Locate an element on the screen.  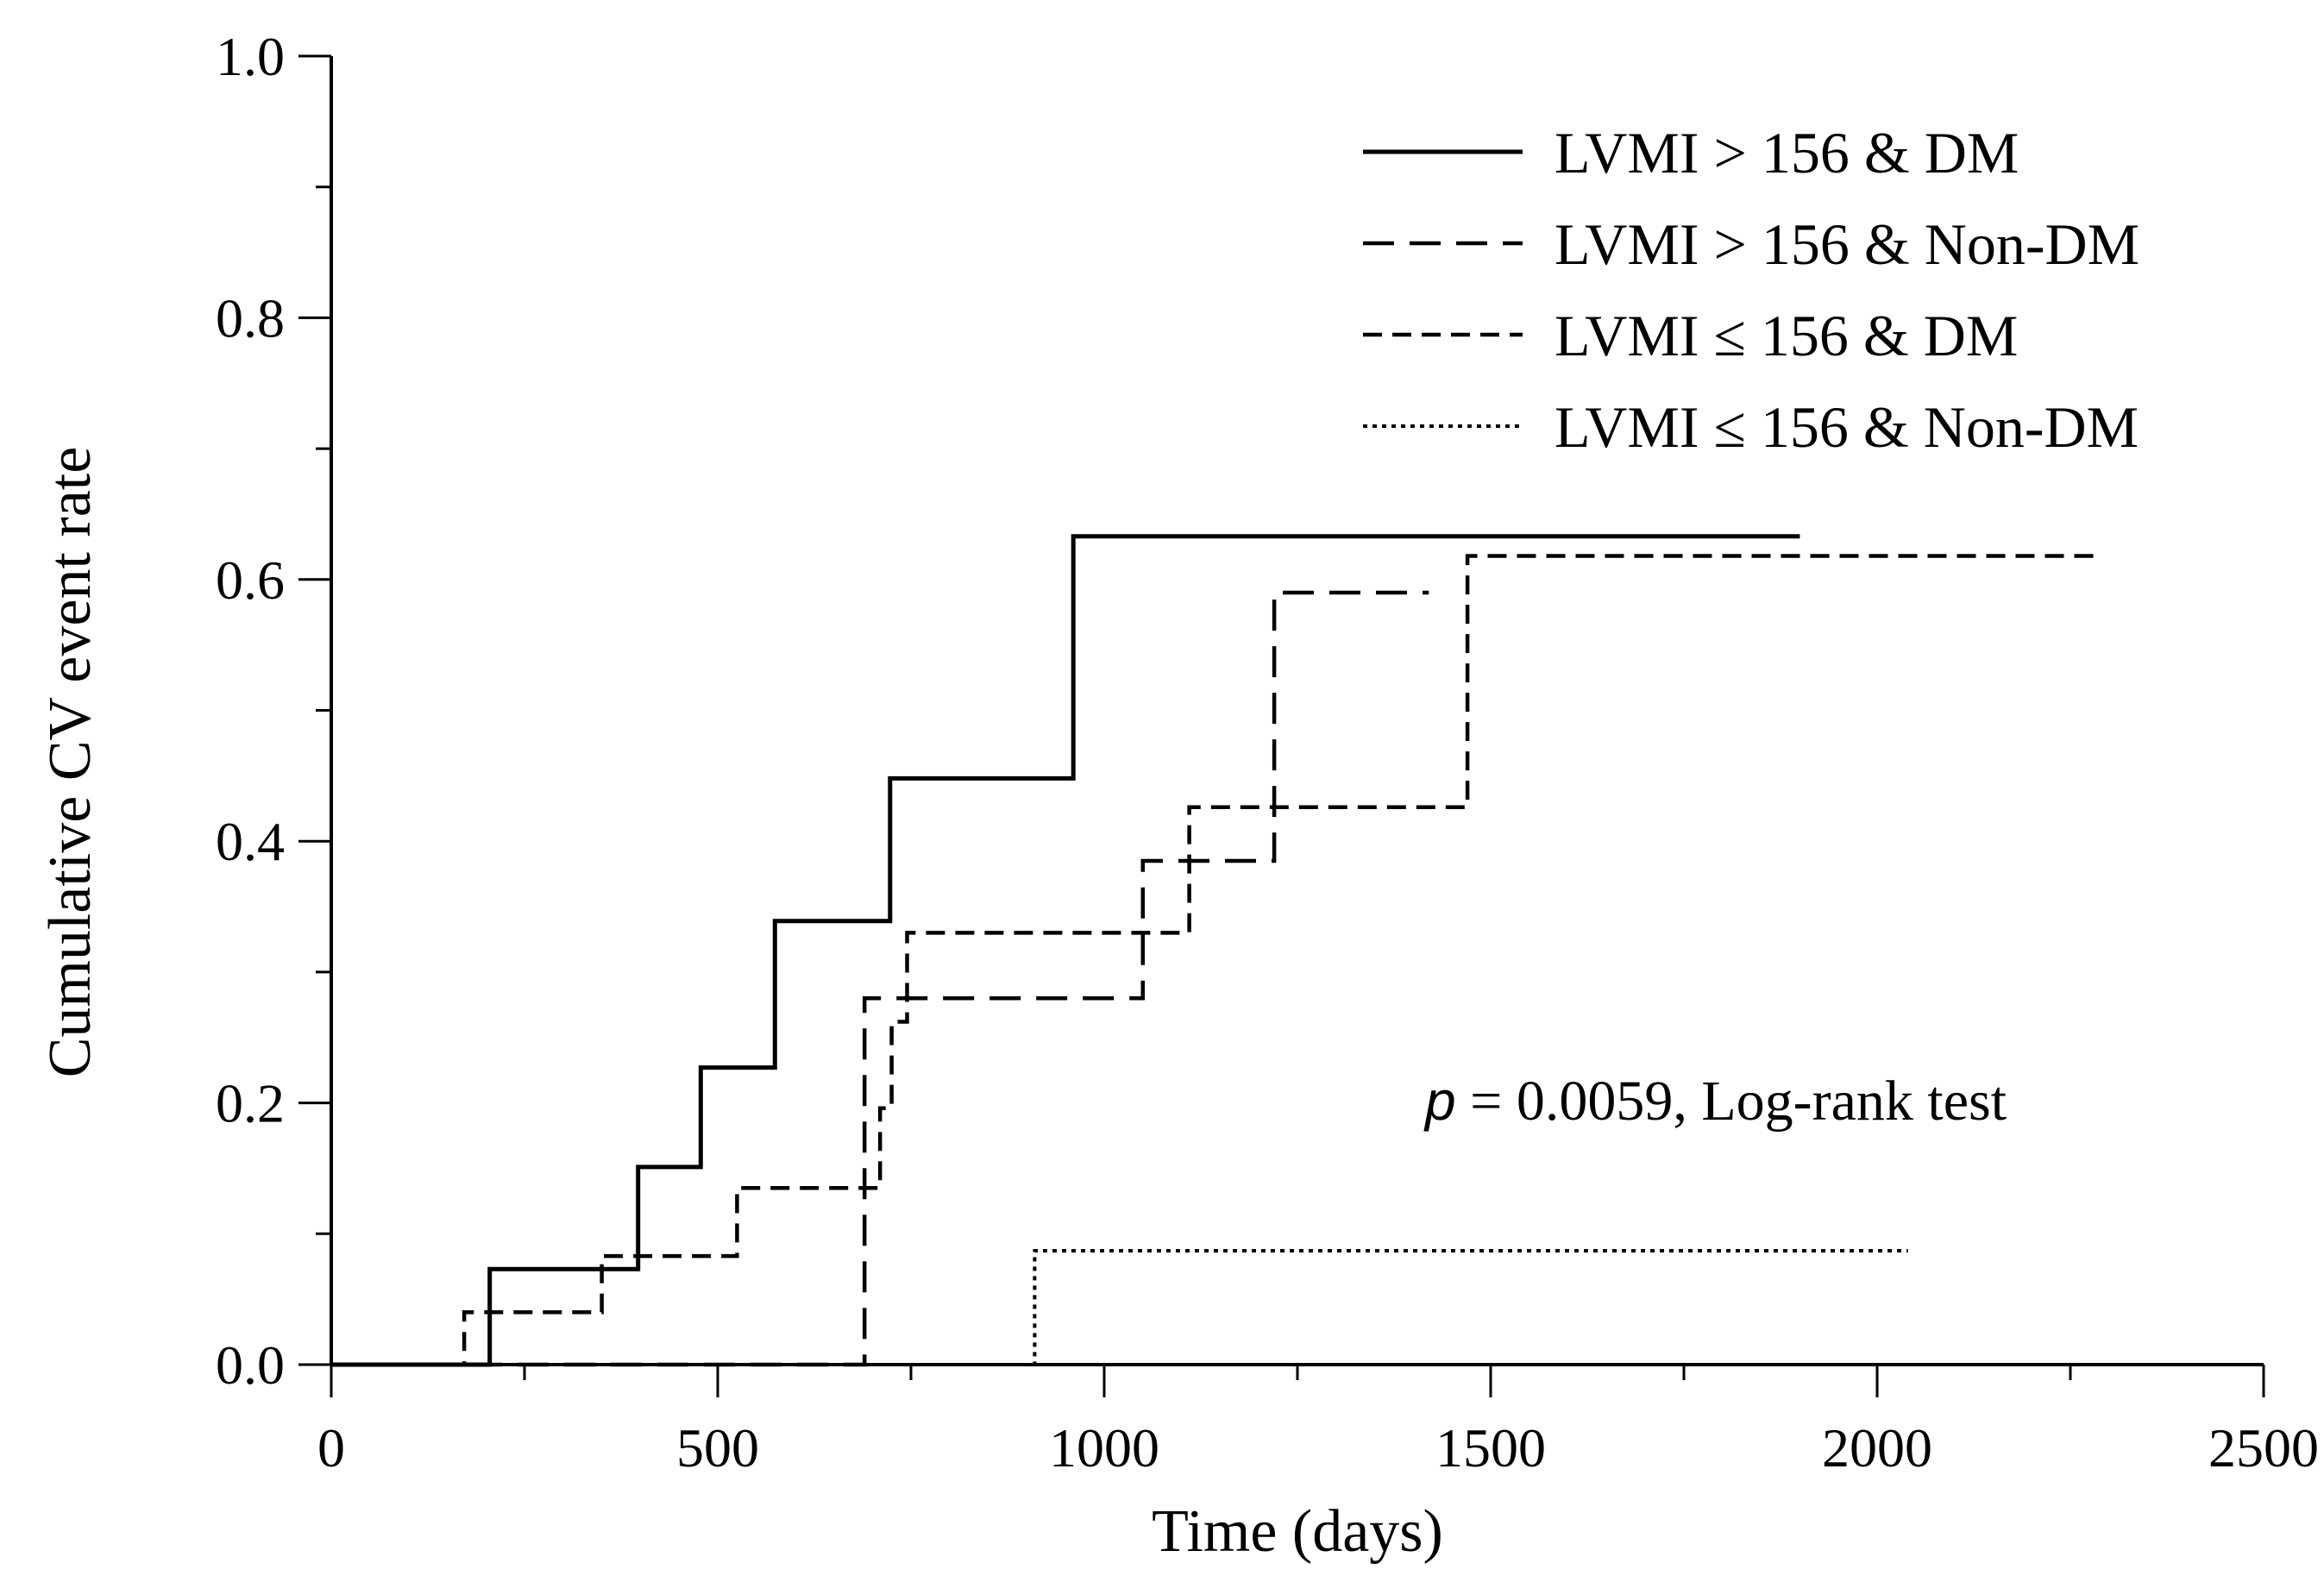
legend-label-4: LVMI ≤ 156 & Non-DM is located at coordinates (1847, 427).